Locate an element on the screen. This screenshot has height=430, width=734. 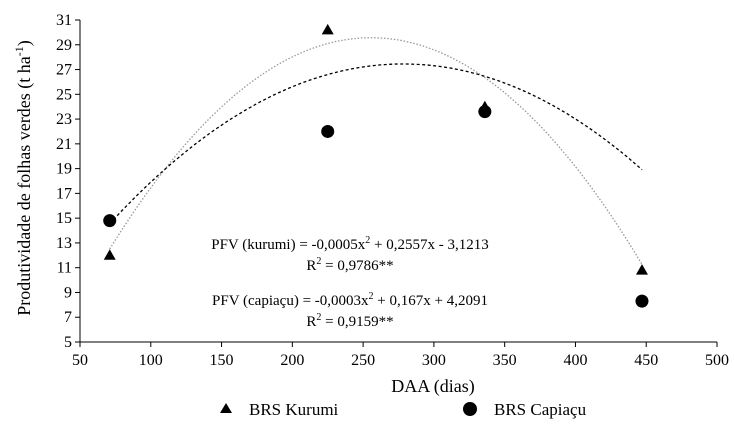
y-axis-title-main: Produtividade de folhas verdes (t ha is located at coordinates (24, 185).